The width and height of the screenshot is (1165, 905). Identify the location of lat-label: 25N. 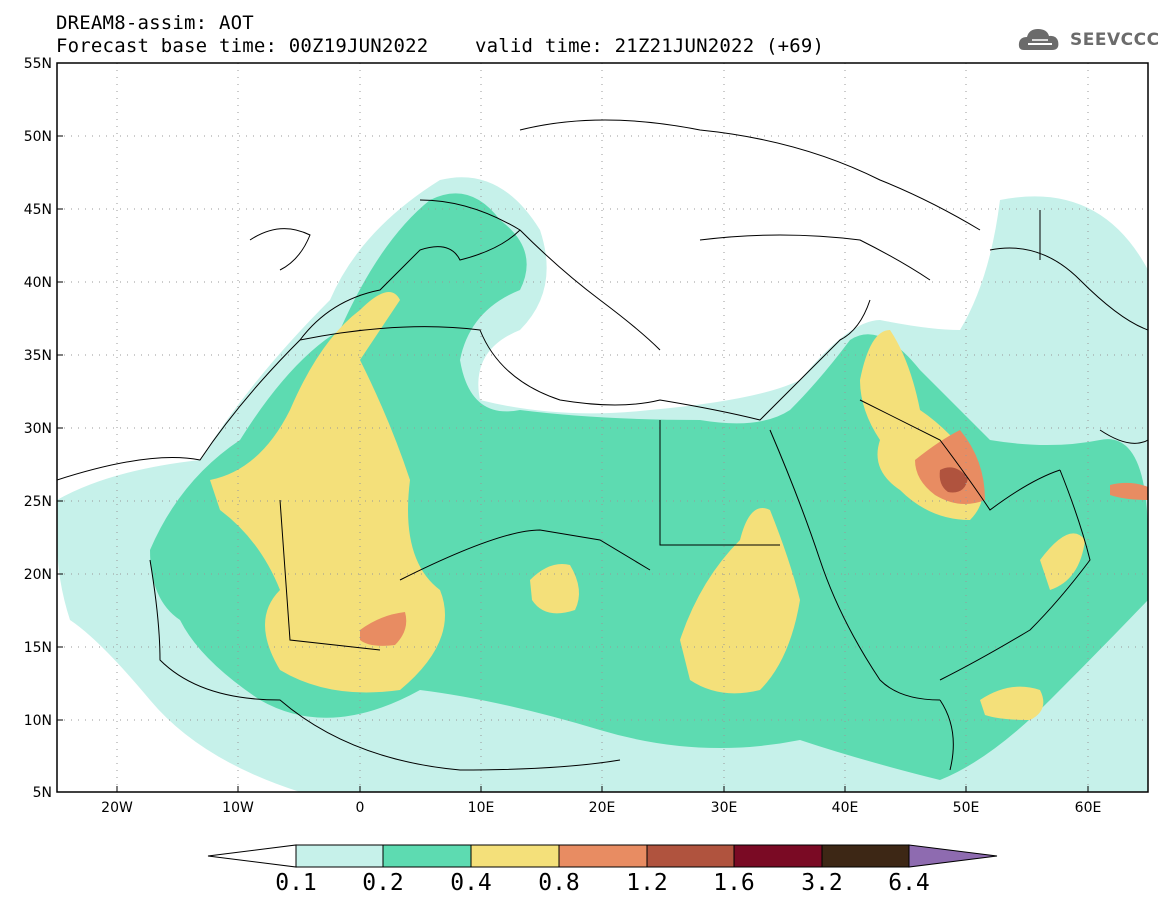
(38, 502).